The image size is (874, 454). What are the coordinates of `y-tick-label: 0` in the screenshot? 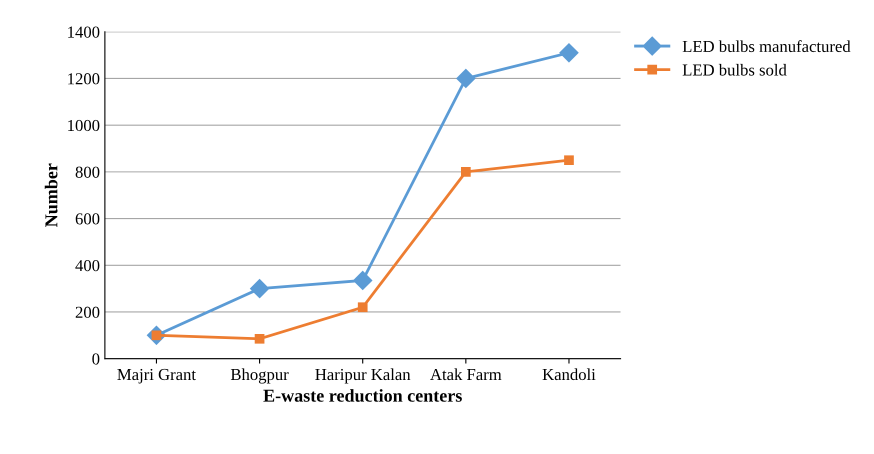 It's located at (96, 359).